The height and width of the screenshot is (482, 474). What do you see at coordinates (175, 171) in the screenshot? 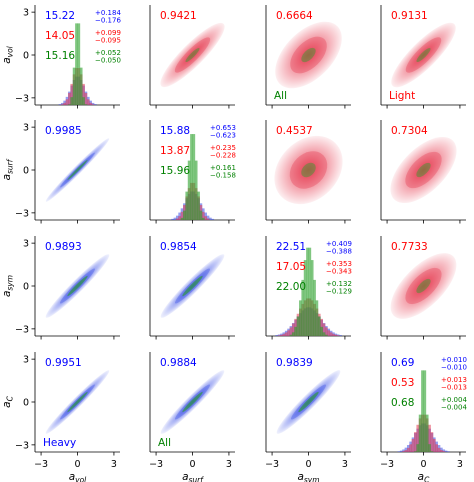
I see `estimate-value-all: 15.96` at bounding box center [175, 171].